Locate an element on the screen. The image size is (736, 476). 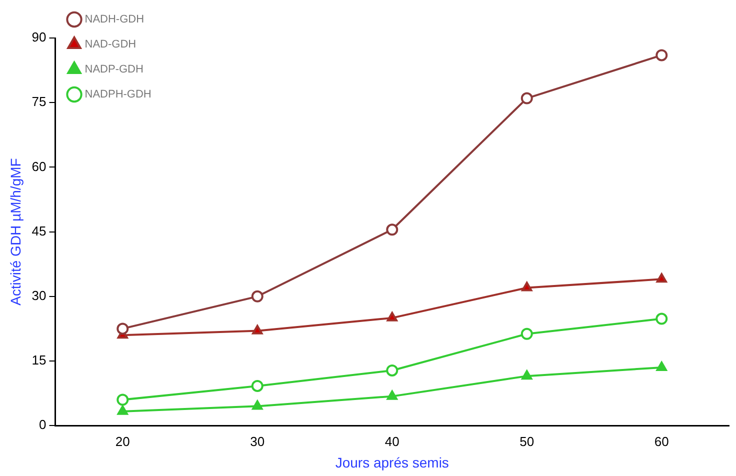
x-tick-label: 60 is located at coordinates (661, 441).